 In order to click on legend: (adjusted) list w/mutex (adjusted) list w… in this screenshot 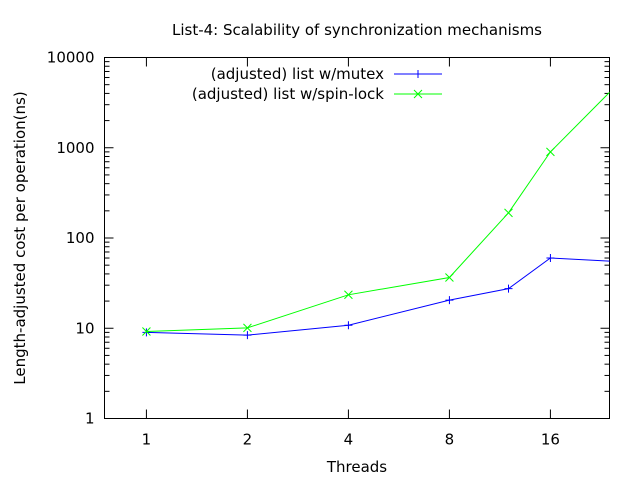, I will do `click(317, 84)`.